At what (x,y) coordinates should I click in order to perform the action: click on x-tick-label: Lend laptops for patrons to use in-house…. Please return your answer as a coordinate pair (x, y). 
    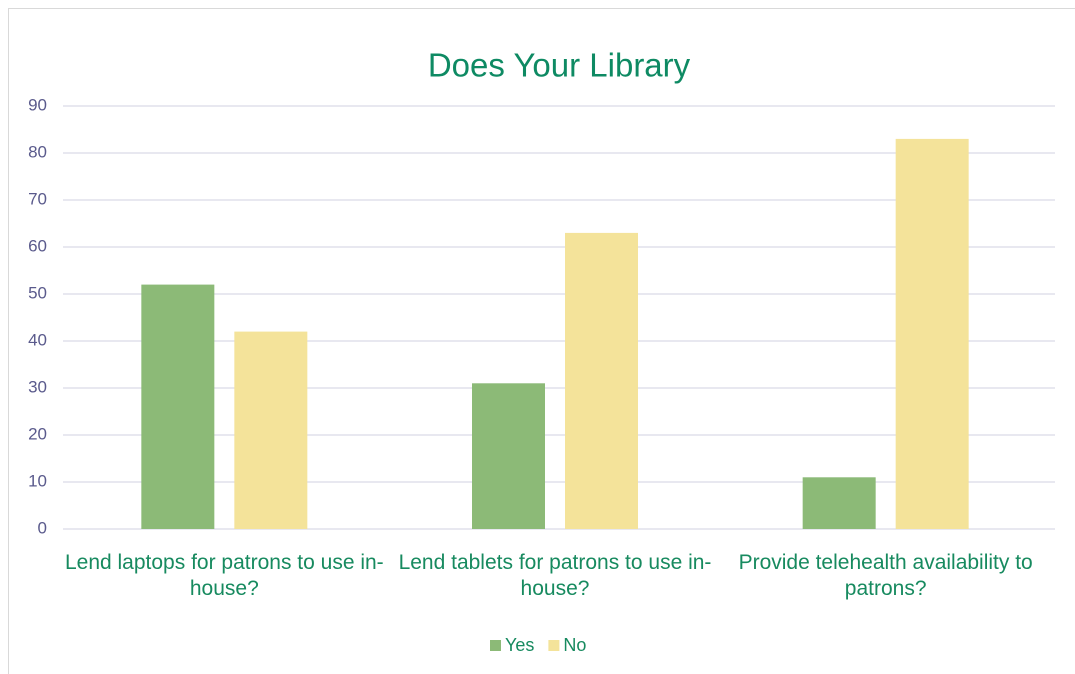
    Looking at the image, I should click on (224, 575).